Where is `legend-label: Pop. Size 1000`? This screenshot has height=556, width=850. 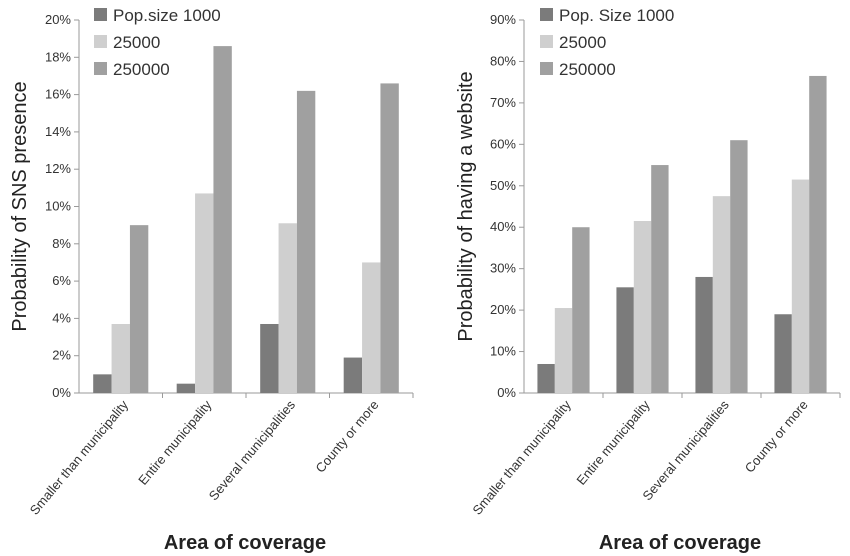
legend-label: Pop. Size 1000 is located at coordinates (616, 15).